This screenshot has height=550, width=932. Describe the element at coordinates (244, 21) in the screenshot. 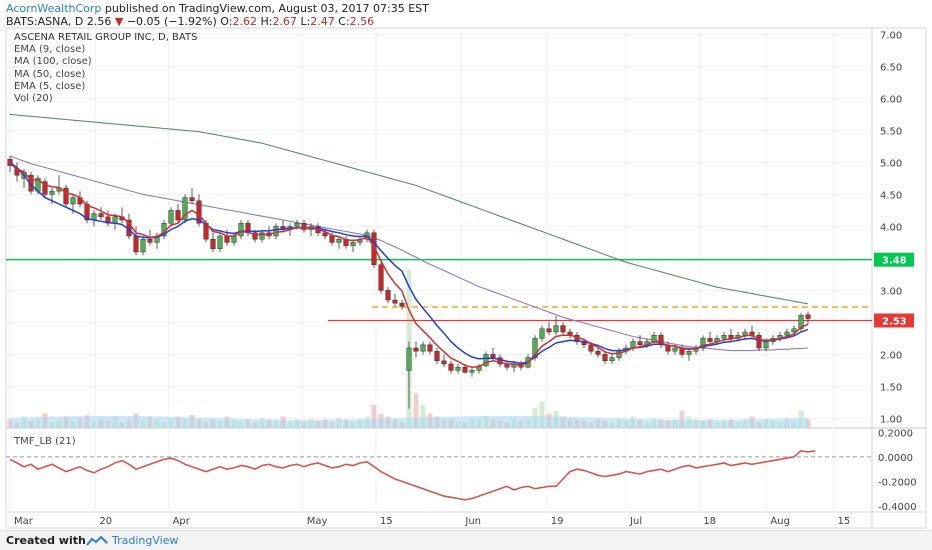

I see `open-value: 2.62` at that location.